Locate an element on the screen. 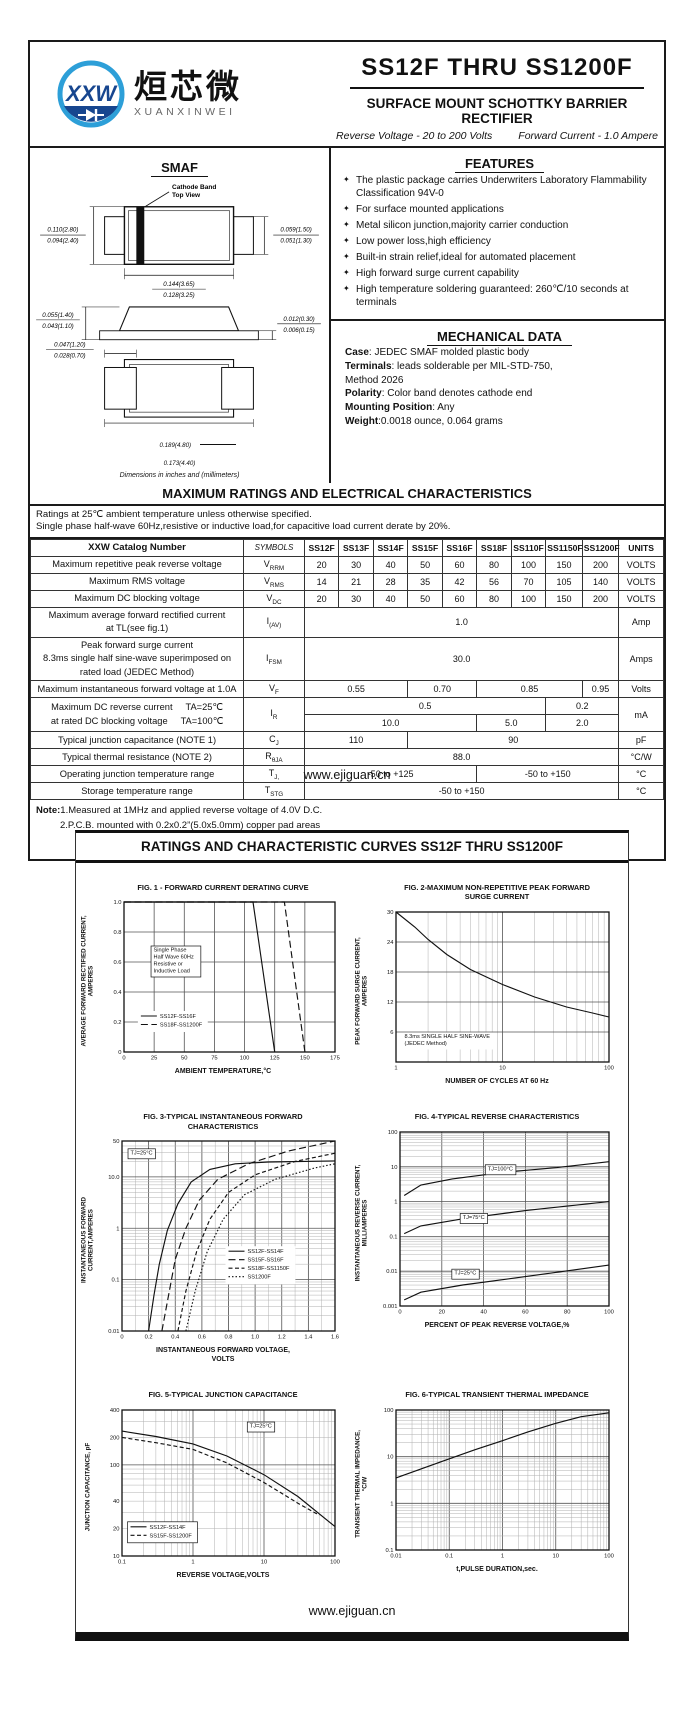  parameter-name-cell: Maximum repetitive peak reverse voltage is located at coordinates (137, 564).